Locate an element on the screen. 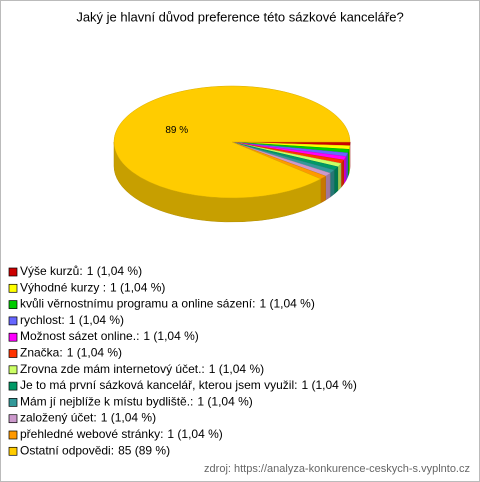  slice-label: 89 % is located at coordinates (176, 130).